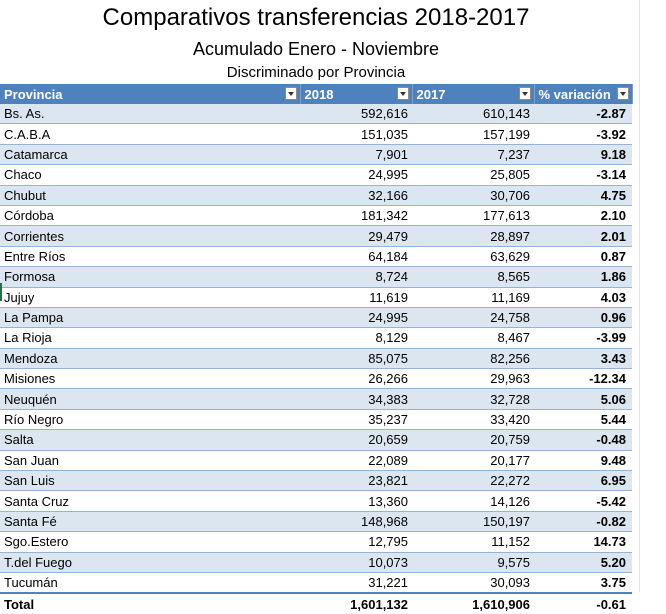  I want to click on cell-provincia: La Pampa, so click(150, 318).